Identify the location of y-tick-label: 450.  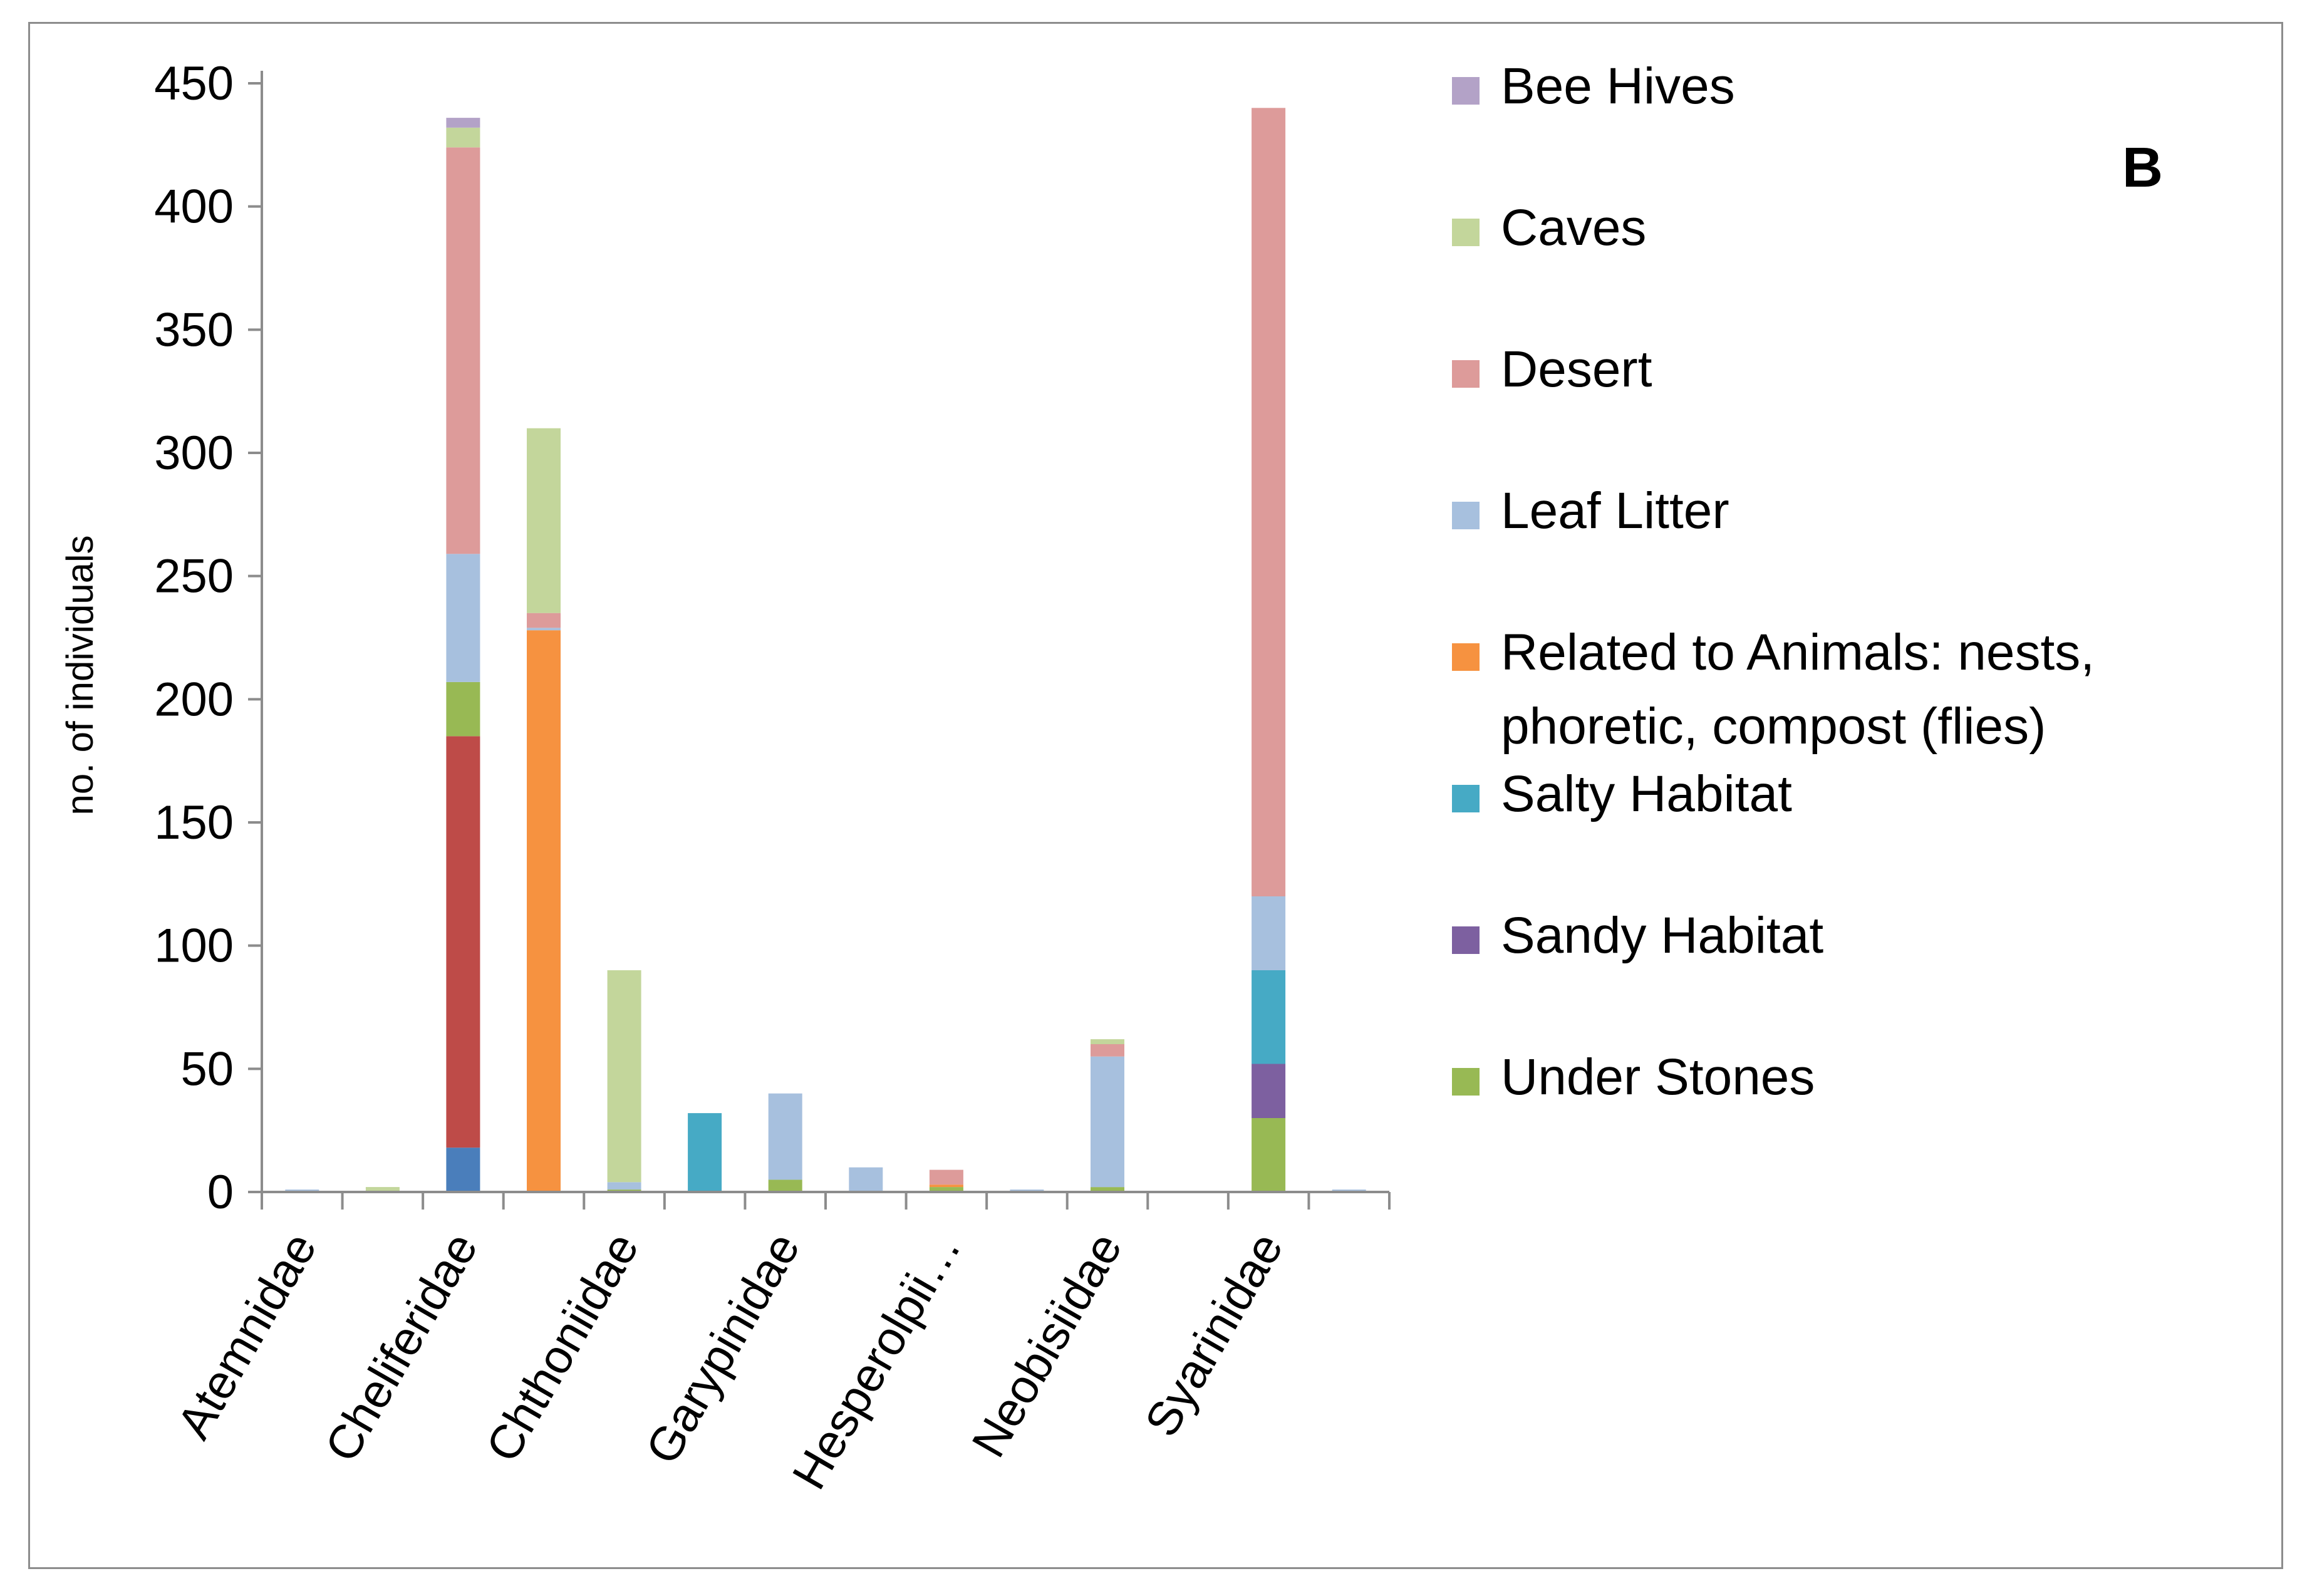
(194, 83).